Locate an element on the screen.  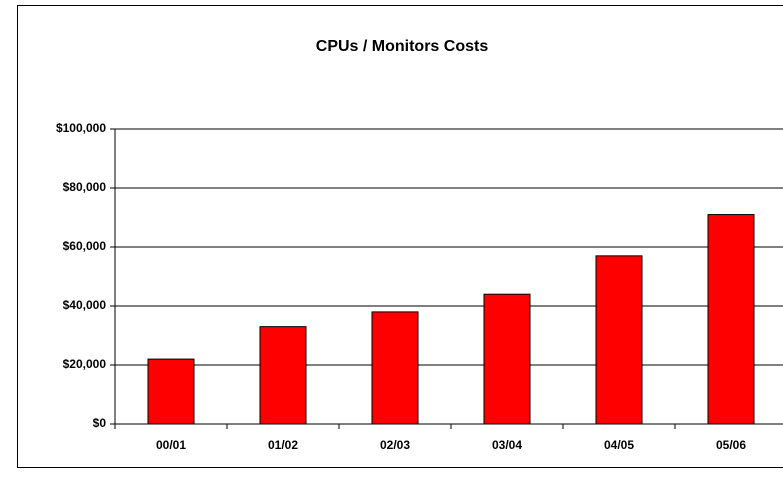
x-tick-label: 03/04 is located at coordinates (507, 445).